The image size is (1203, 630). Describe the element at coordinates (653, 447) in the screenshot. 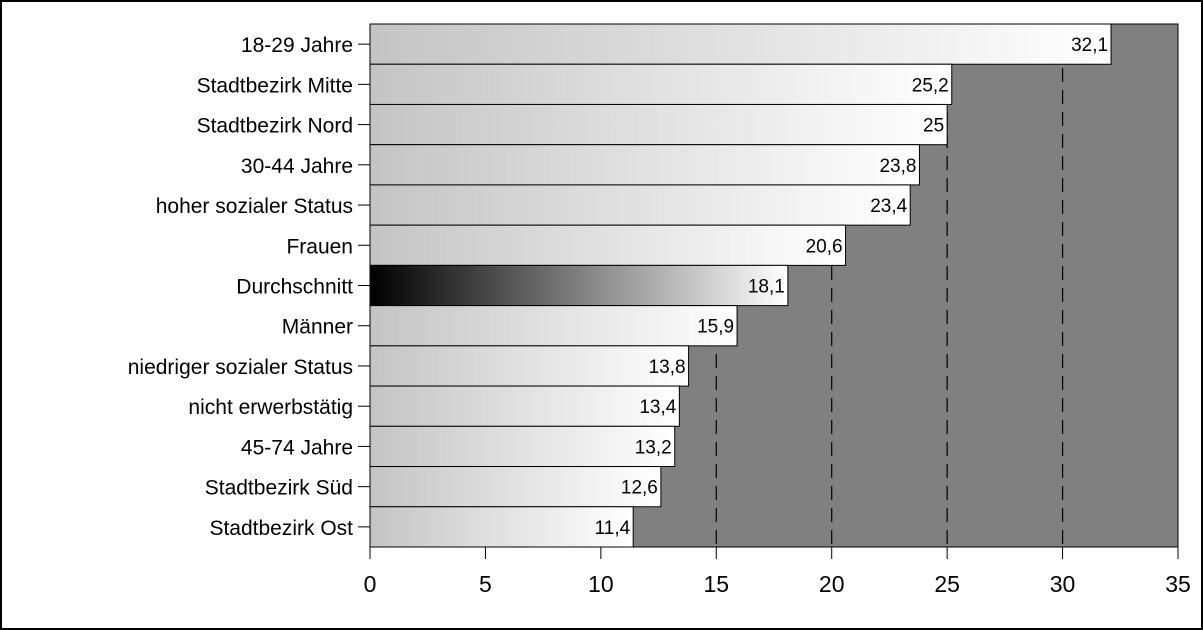

I see `value-label: 13,2` at that location.